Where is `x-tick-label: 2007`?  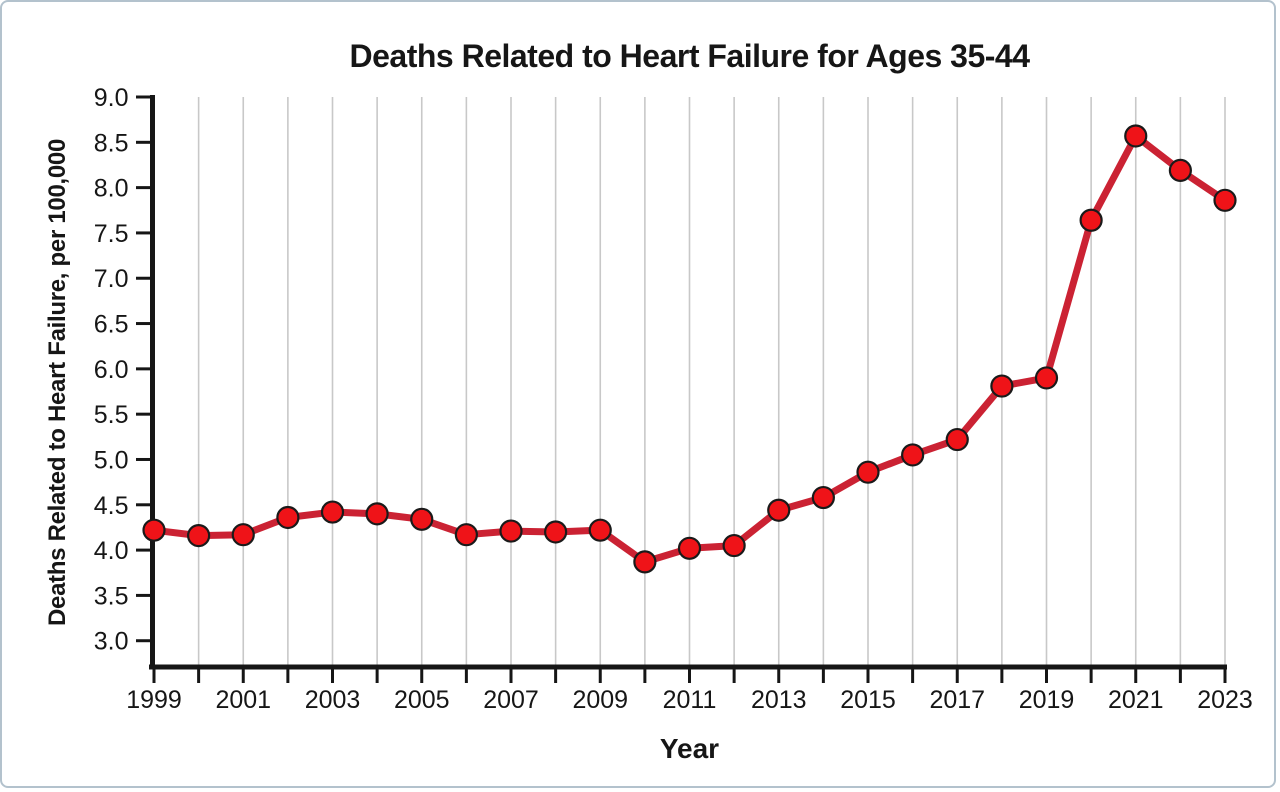 x-tick-label: 2007 is located at coordinates (511, 700).